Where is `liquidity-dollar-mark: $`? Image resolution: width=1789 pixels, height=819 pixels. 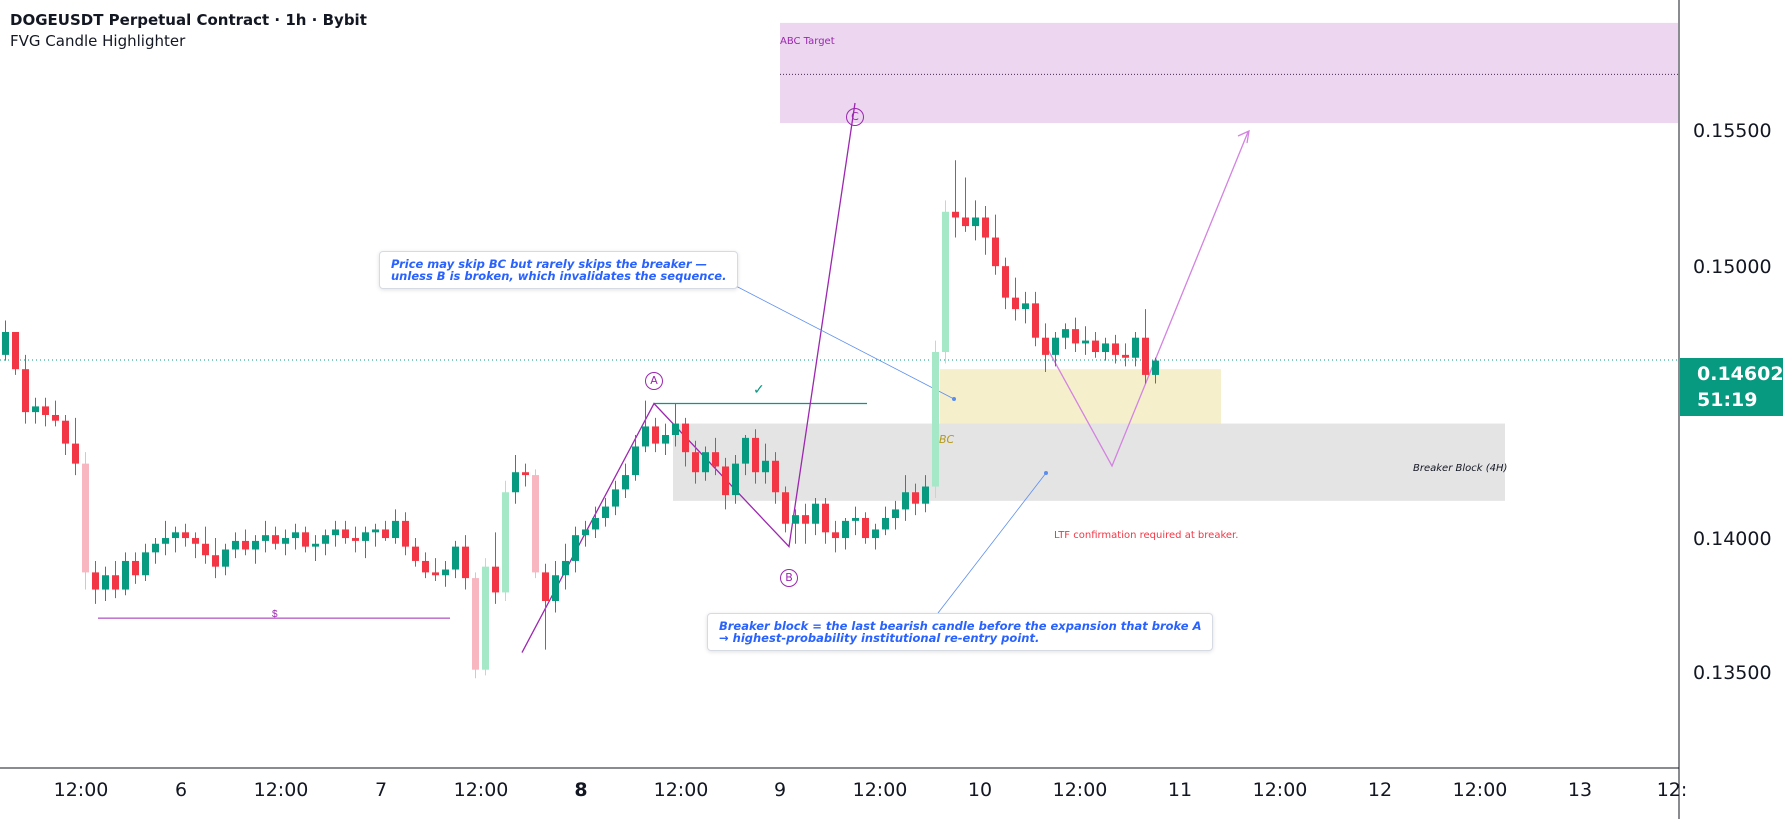 liquidity-dollar-mark: $ is located at coordinates (275, 614).